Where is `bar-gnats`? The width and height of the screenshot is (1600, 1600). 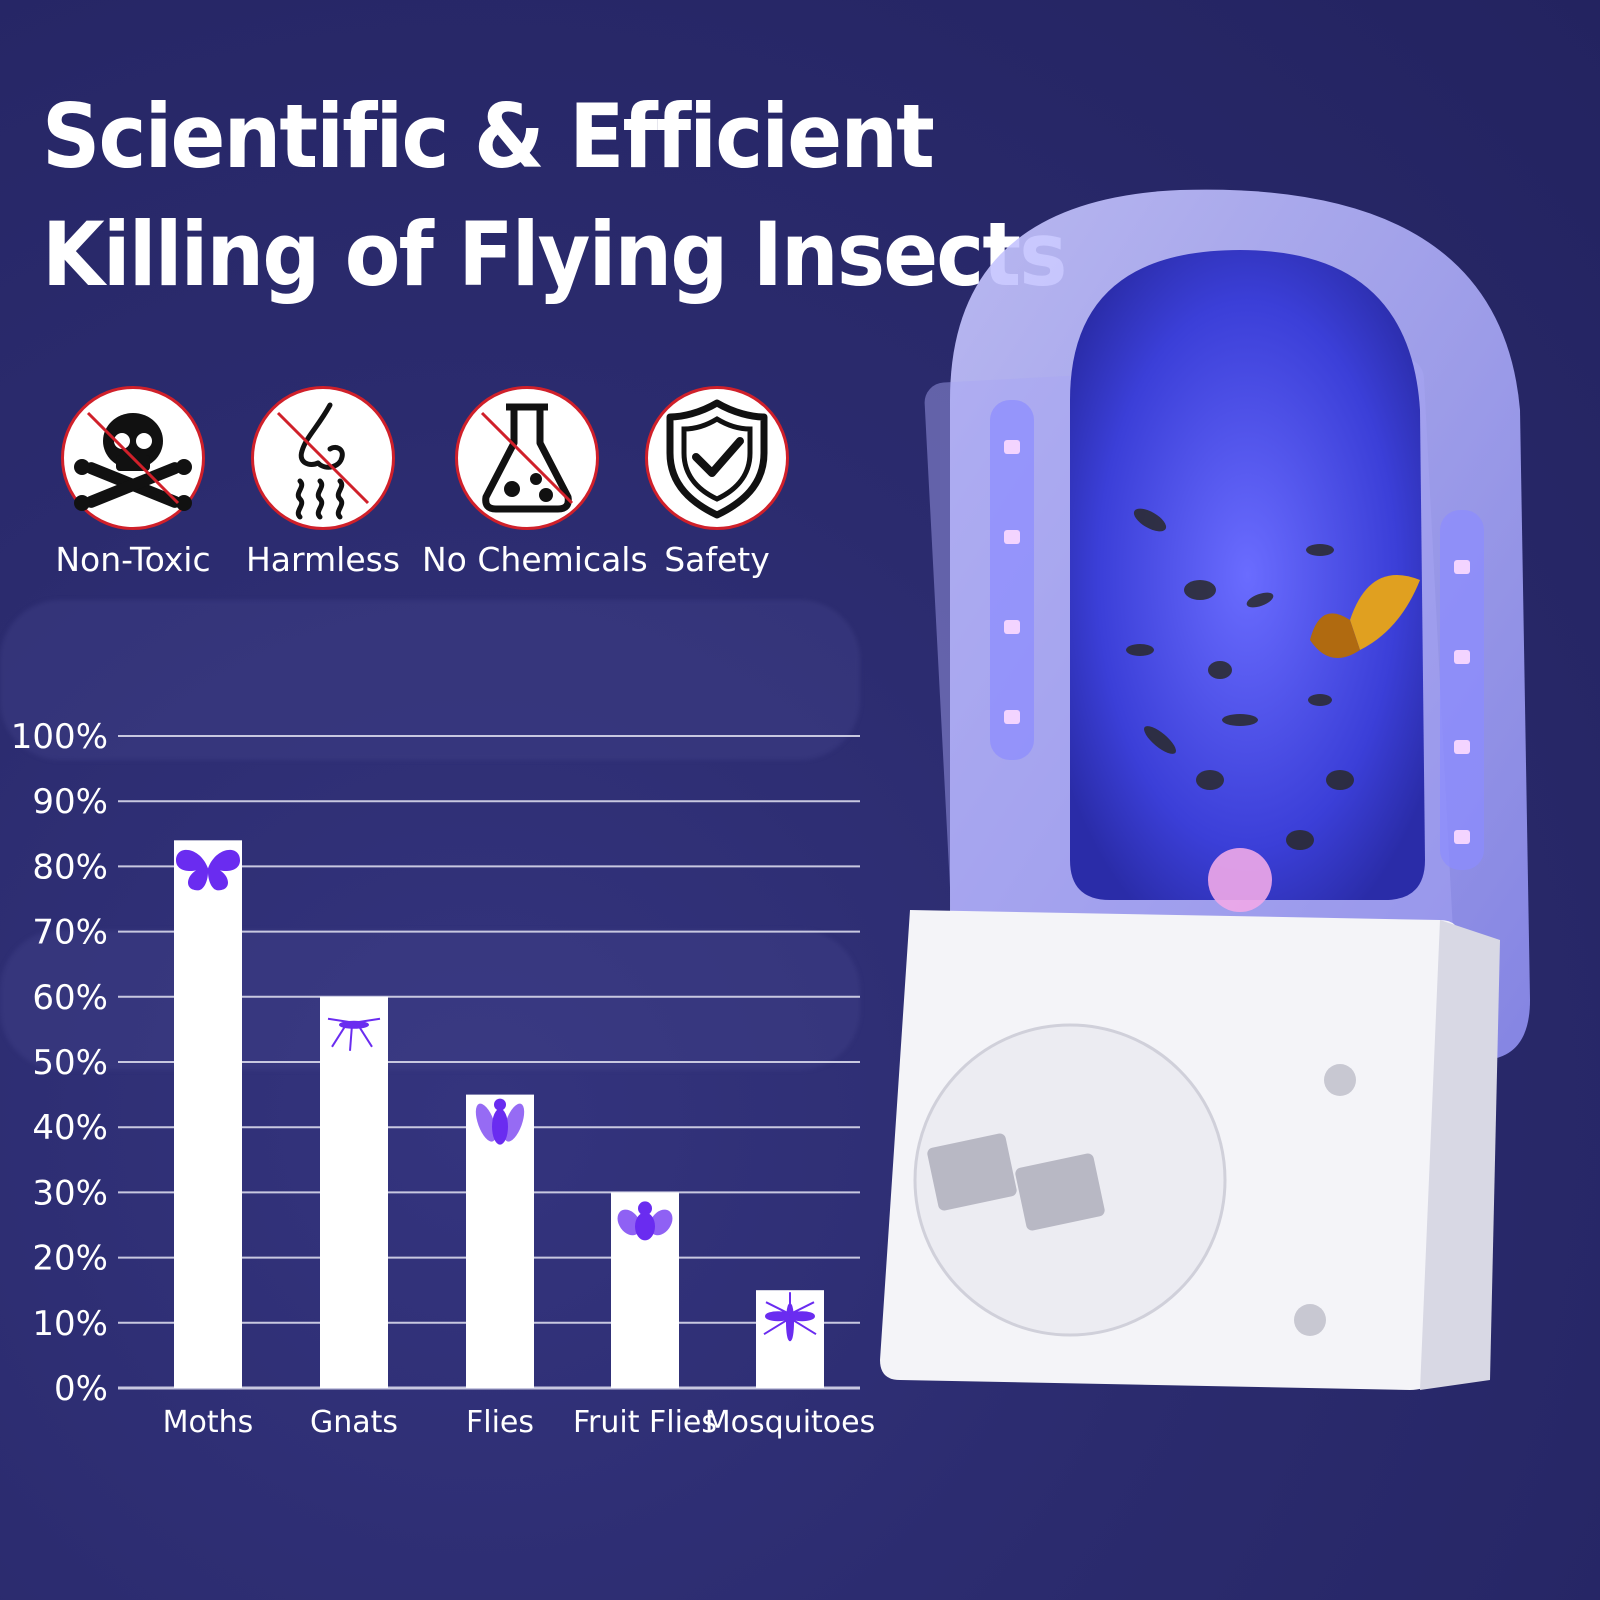
bar-gnats is located at coordinates (354, 1192).